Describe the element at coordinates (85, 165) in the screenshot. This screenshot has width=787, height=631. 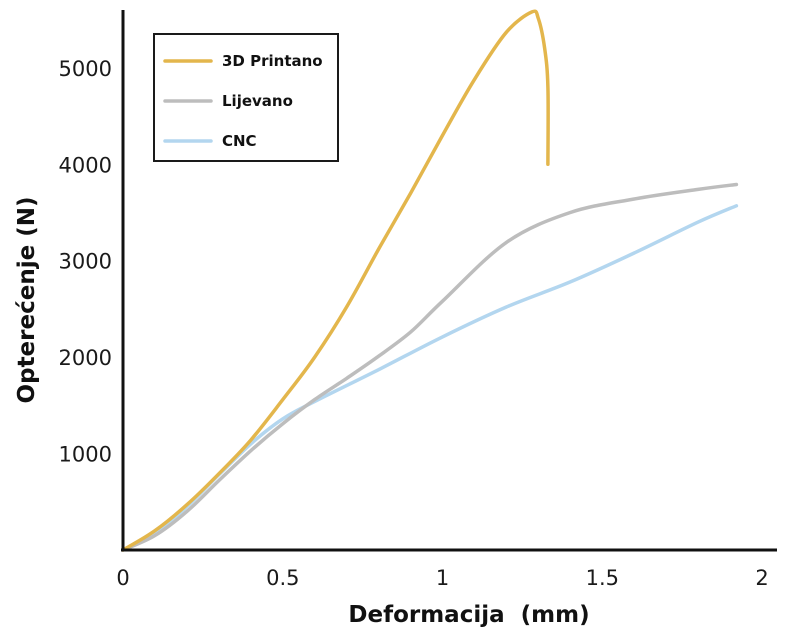
I see `y-tick-label: 4000` at that location.